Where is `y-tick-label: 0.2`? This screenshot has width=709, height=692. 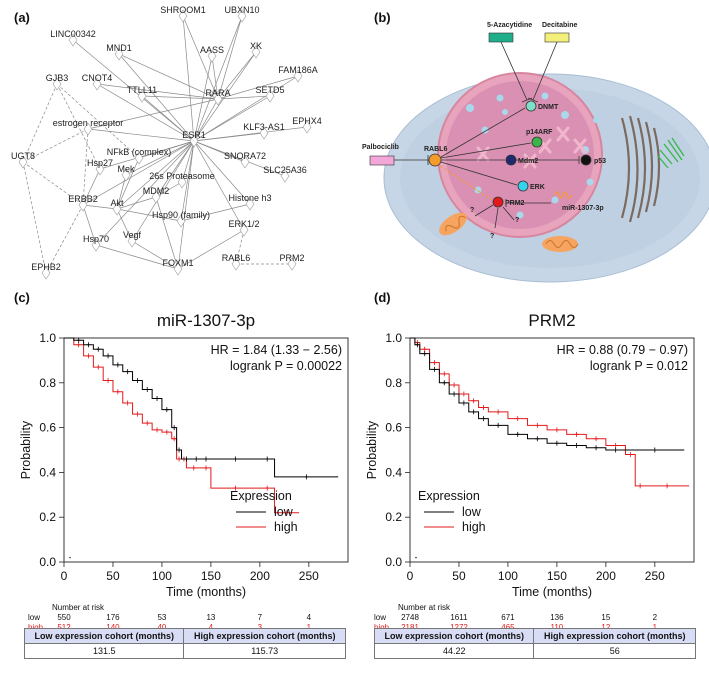 y-tick-label: 0.2 is located at coordinates (393, 517).